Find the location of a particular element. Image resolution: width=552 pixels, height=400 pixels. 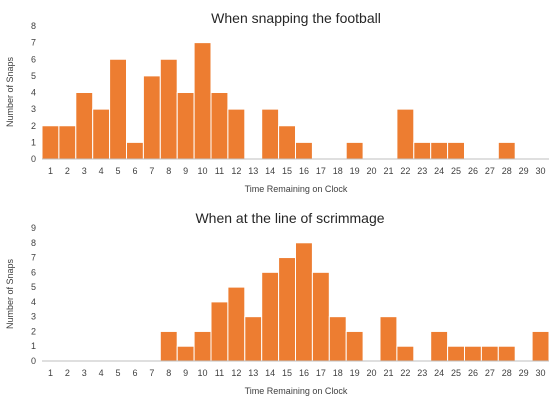

y-tick-label: 9 is located at coordinates (33, 228).